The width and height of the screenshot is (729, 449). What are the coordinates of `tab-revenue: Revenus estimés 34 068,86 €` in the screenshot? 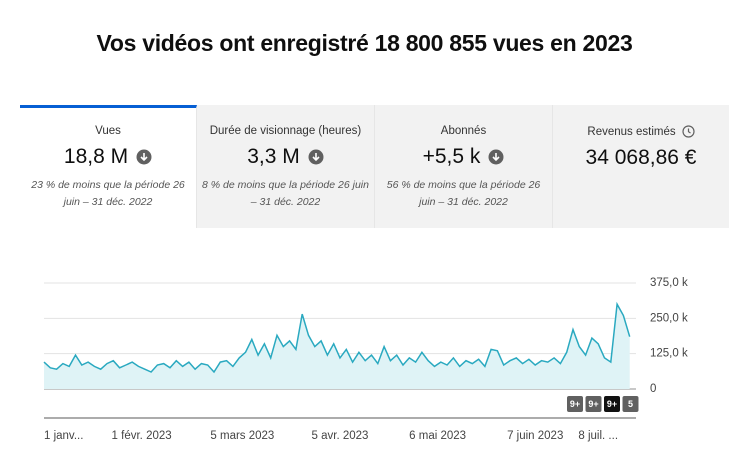 It's located at (641, 166).